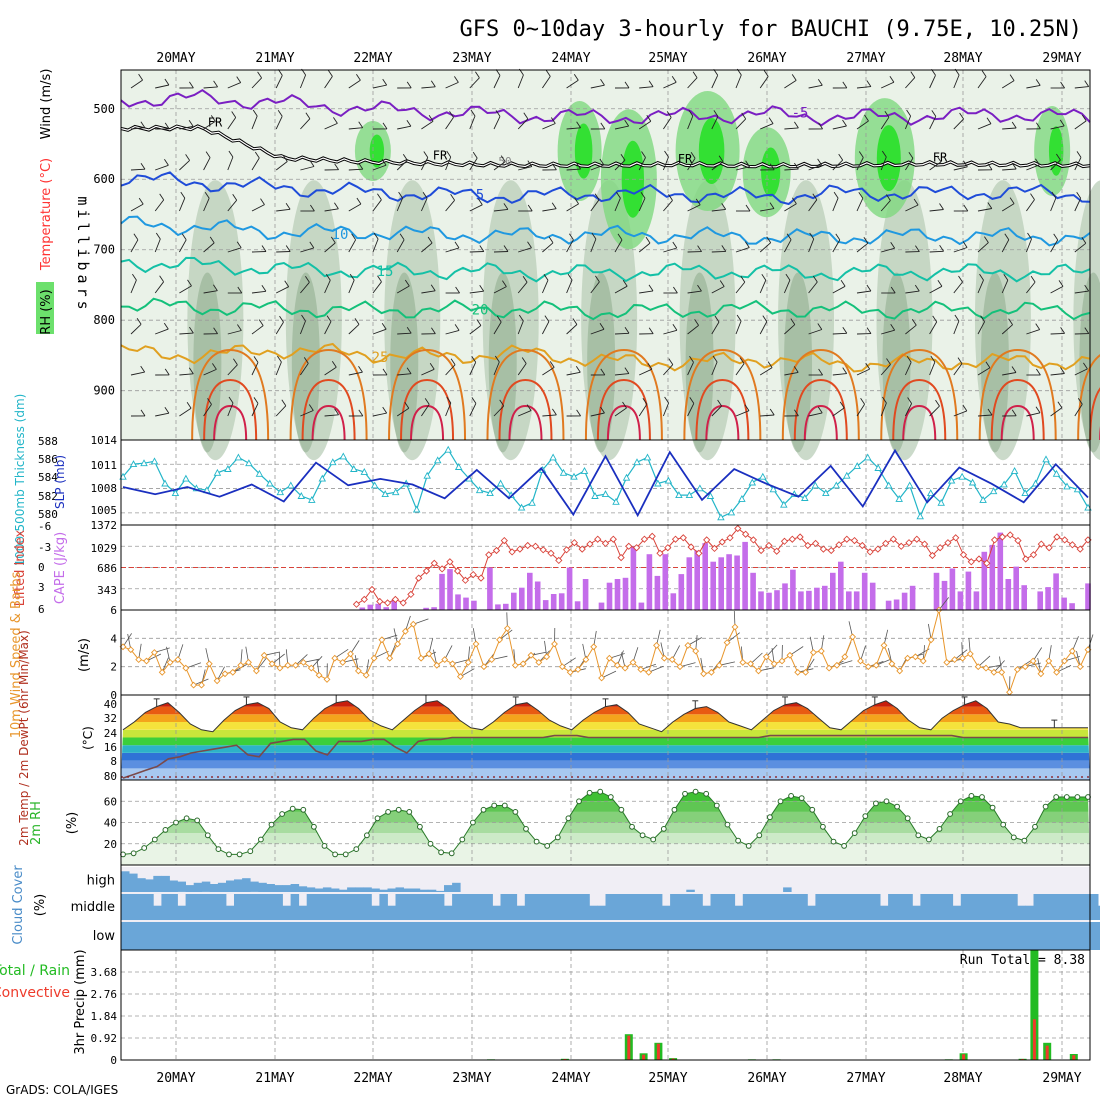 The image size is (1100, 1104). I want to click on lifted-index-tick-label: -6, so click(44, 526).